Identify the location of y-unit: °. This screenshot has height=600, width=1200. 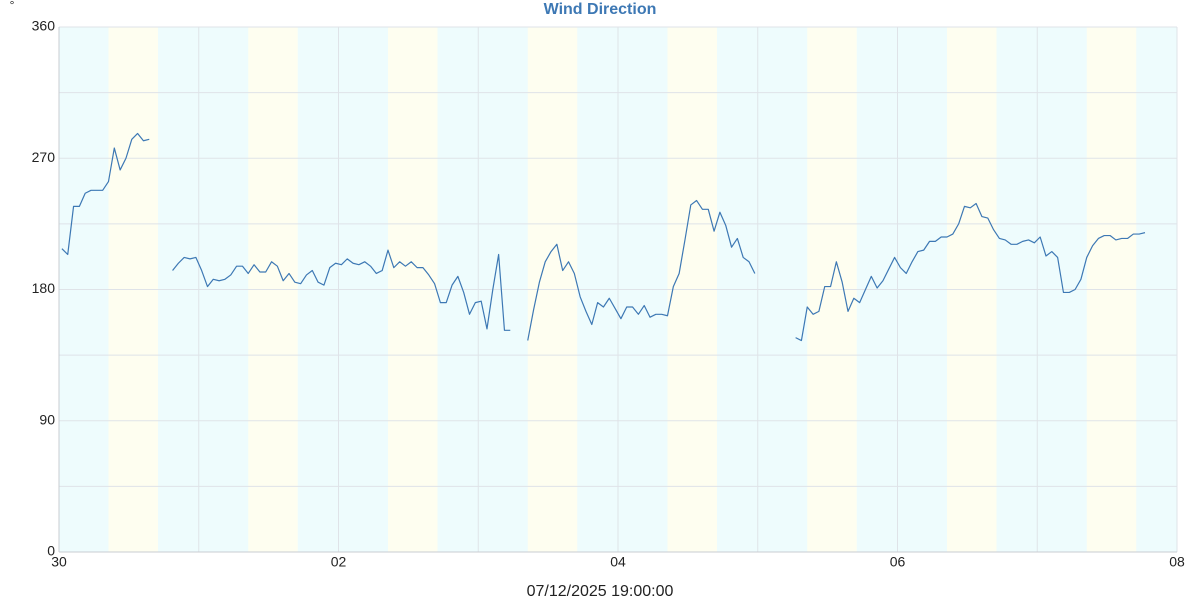
(12, 6).